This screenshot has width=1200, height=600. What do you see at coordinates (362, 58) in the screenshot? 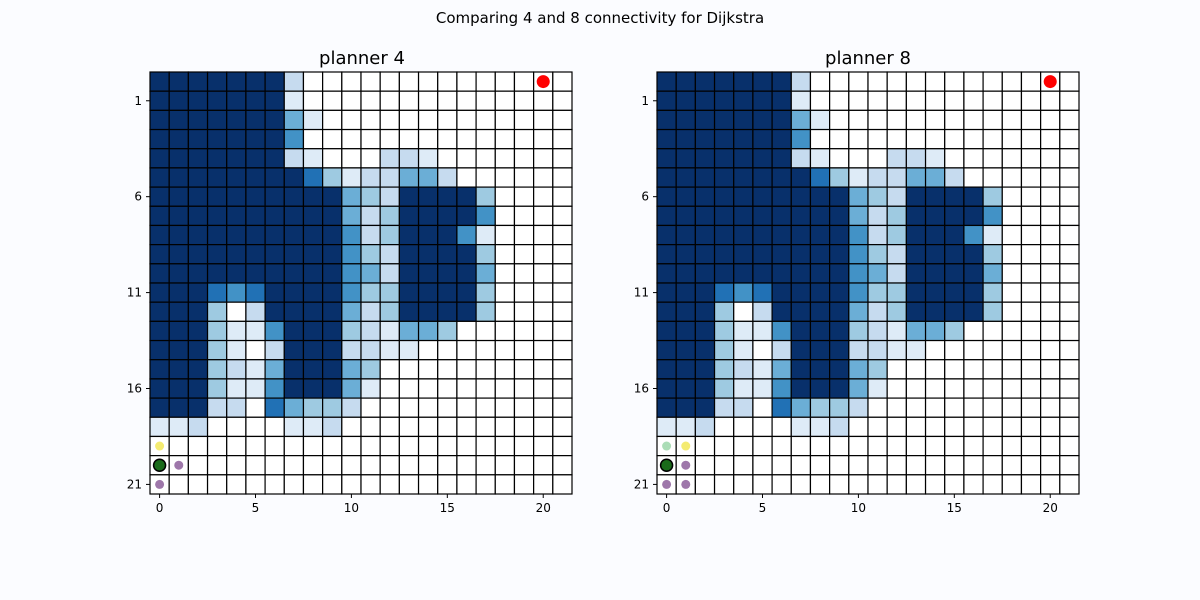
I see `panel-title: planner 4` at bounding box center [362, 58].